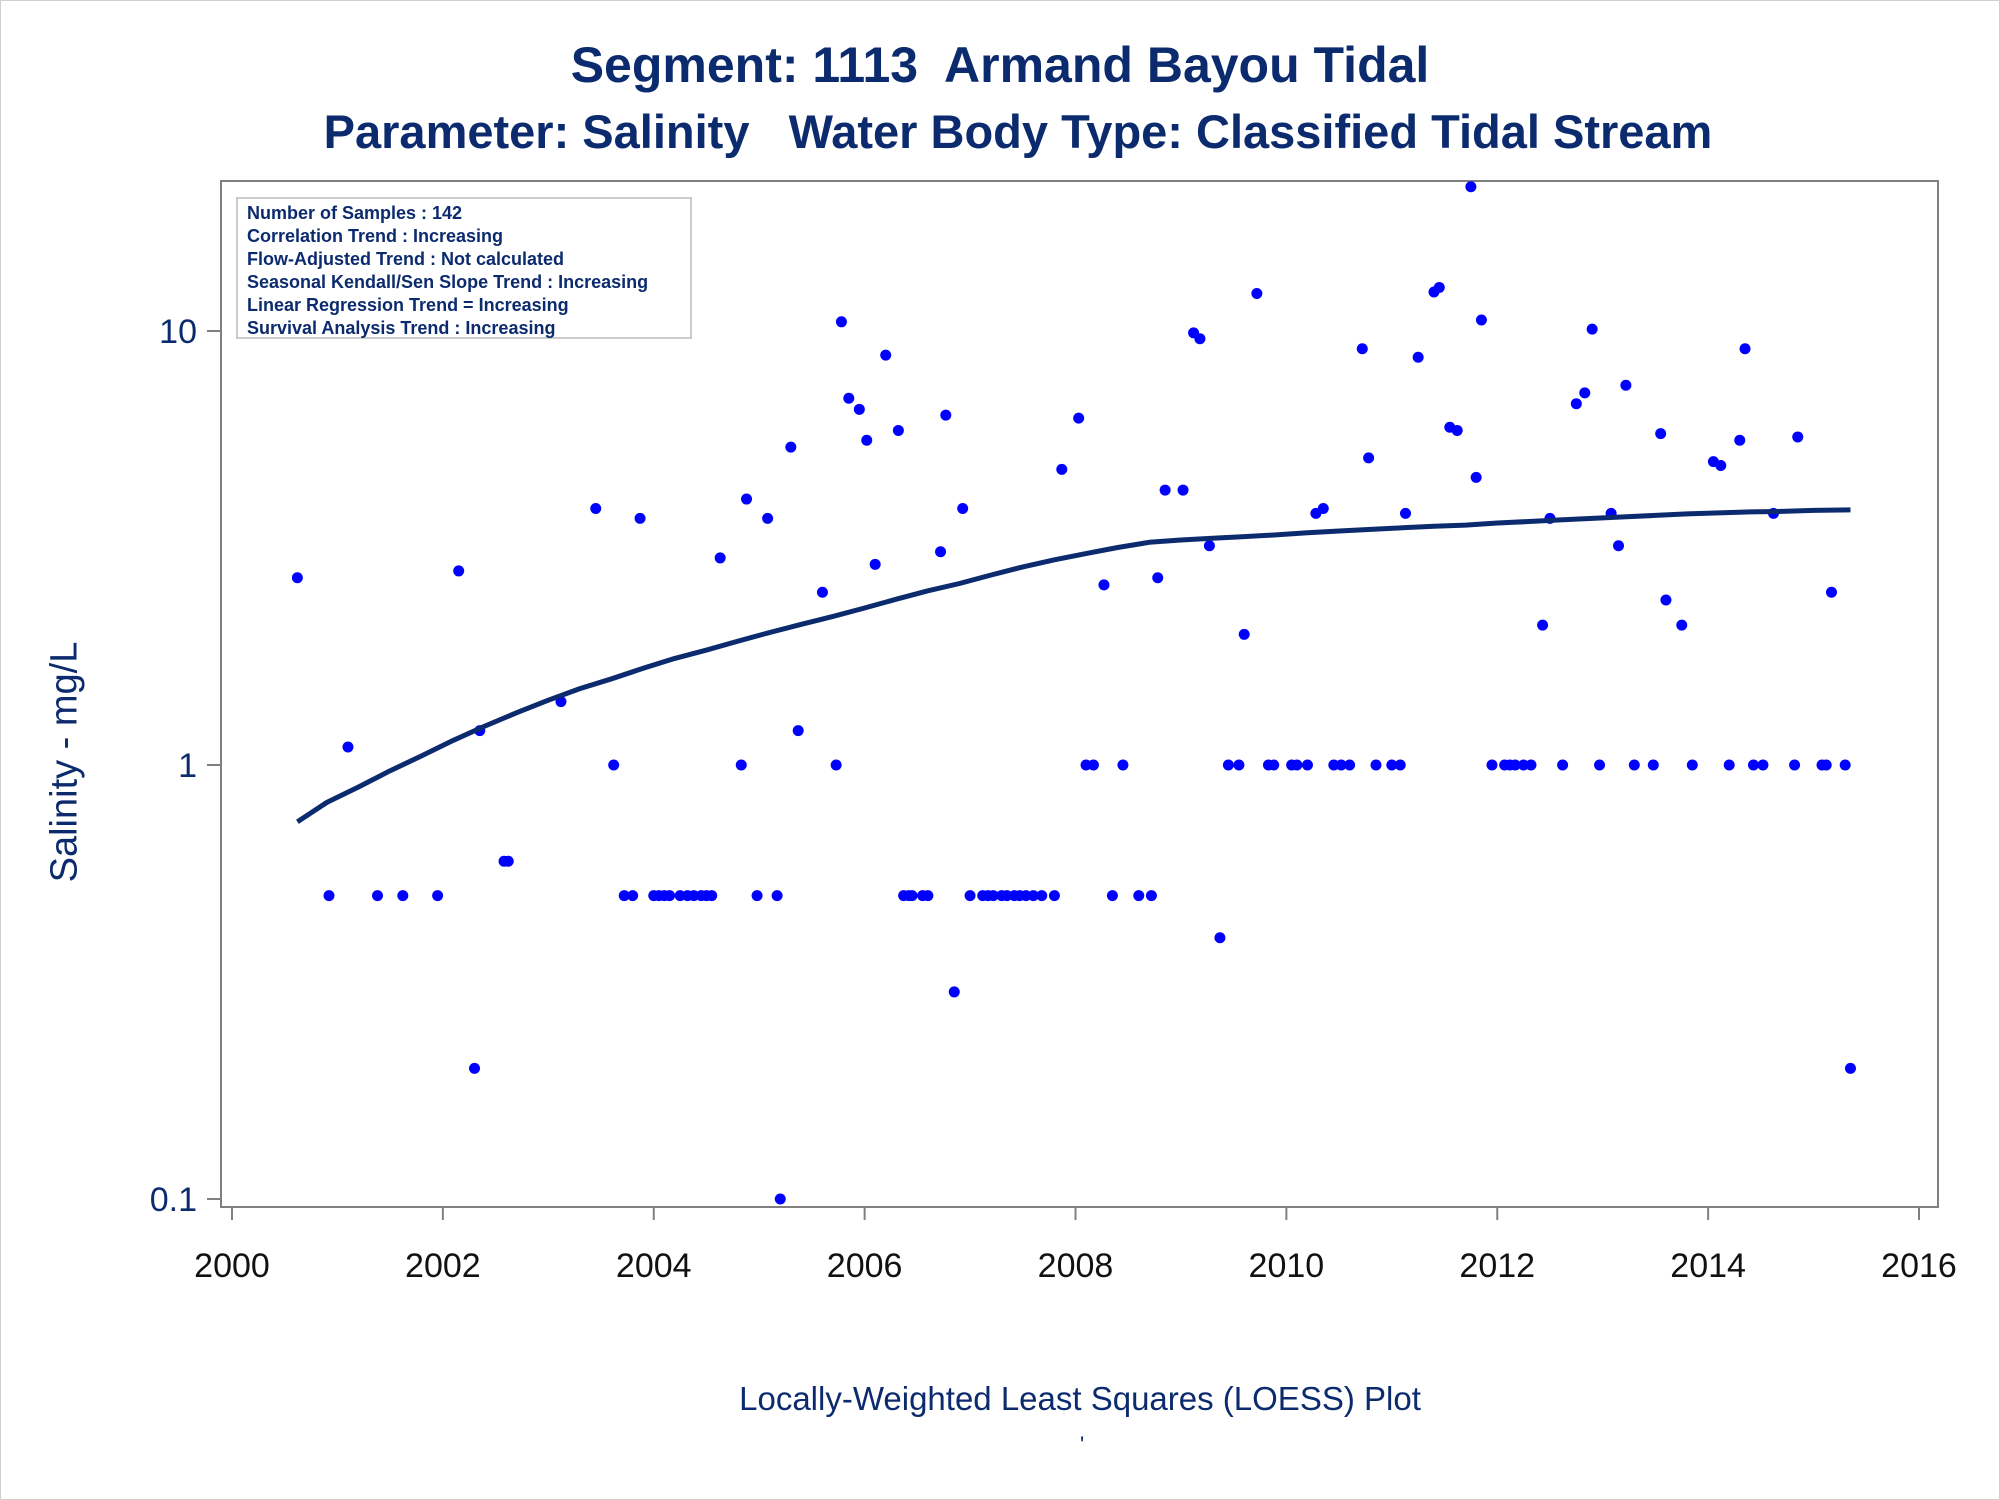 This screenshot has width=2000, height=1500. Describe the element at coordinates (443, 1266) in the screenshot. I see `x-tick-label: 2002` at that location.